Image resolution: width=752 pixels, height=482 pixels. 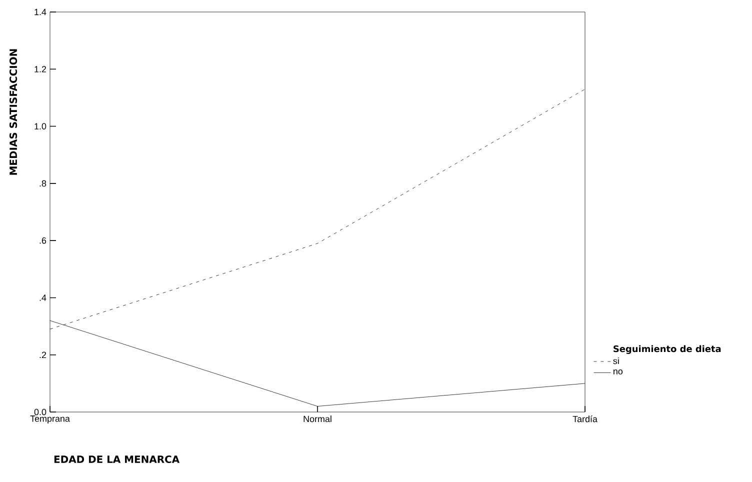 I want to click on x-tick-label: Temprana, so click(x=50, y=420).